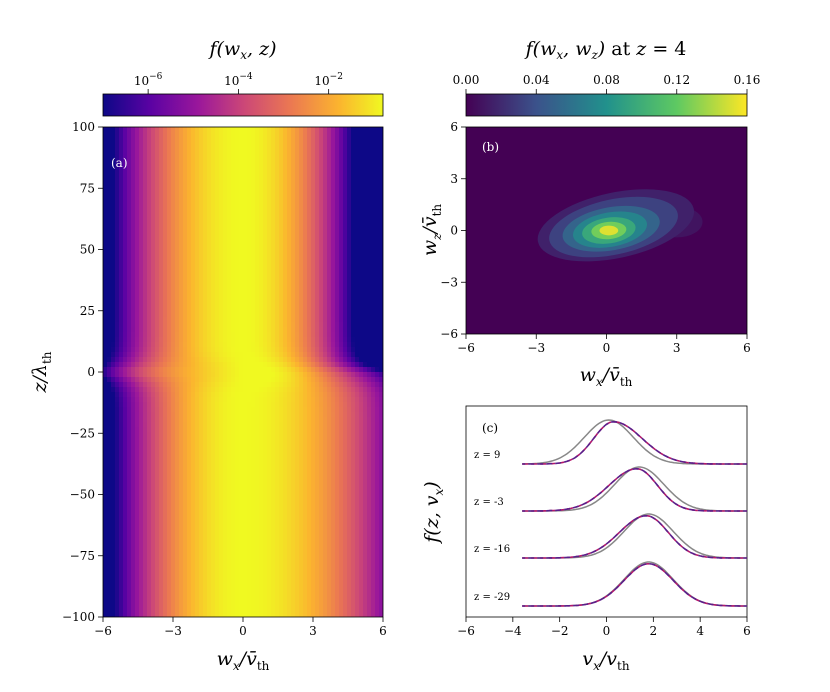 The height and width of the screenshot is (692, 830). What do you see at coordinates (536, 80) in the screenshot?
I see `panel-b-colorbar-tick-label: 0.04` at bounding box center [536, 80].